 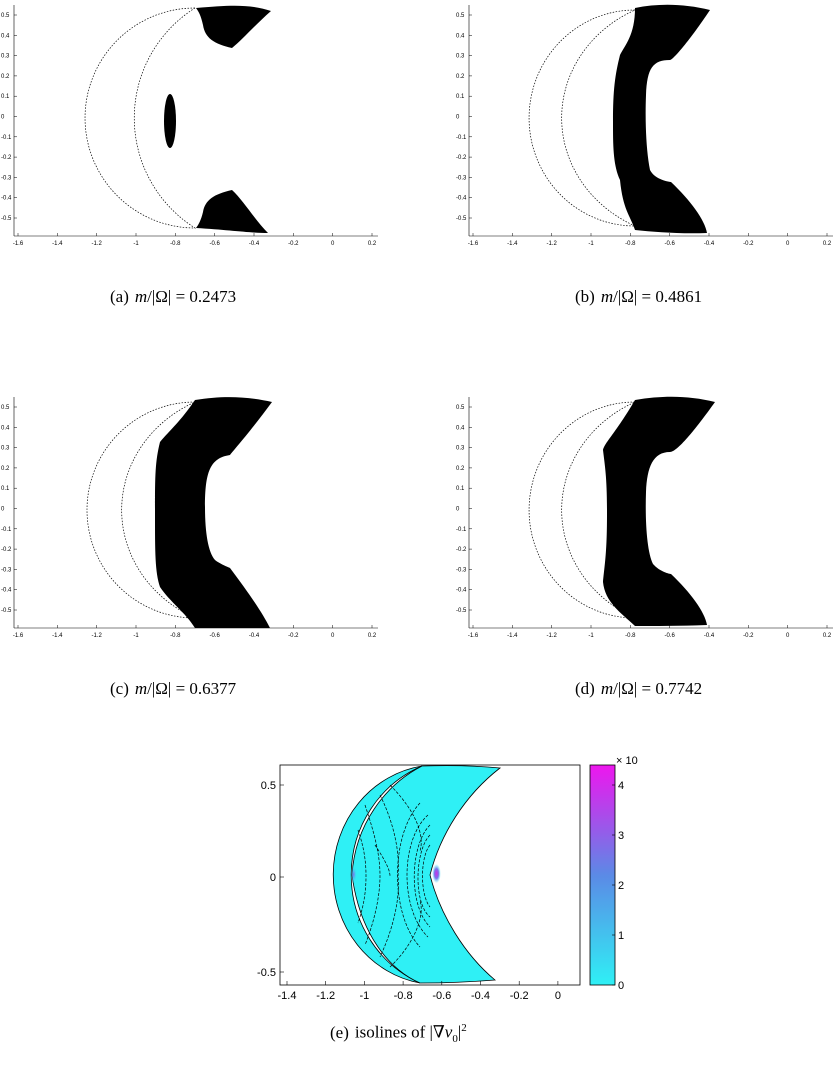 What do you see at coordinates (213, 688) in the screenshot?
I see `caption-c-ratio: 0.6377` at bounding box center [213, 688].